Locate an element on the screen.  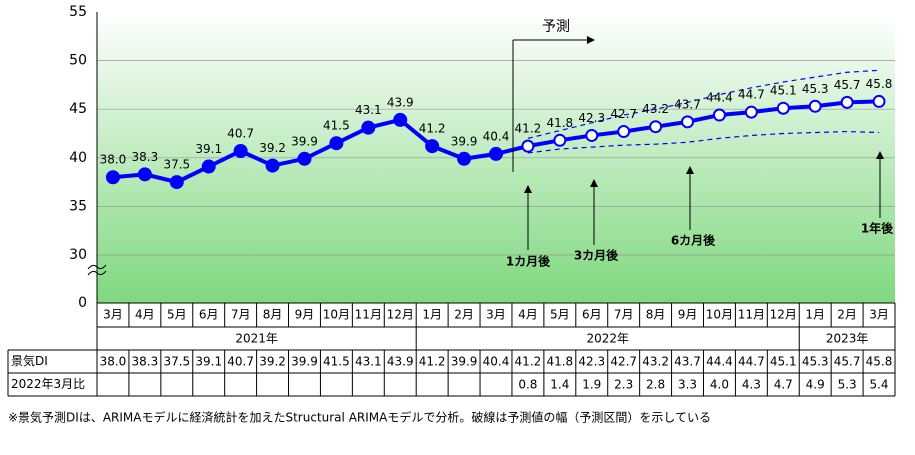
year-label: 2023年 is located at coordinates (847, 339).